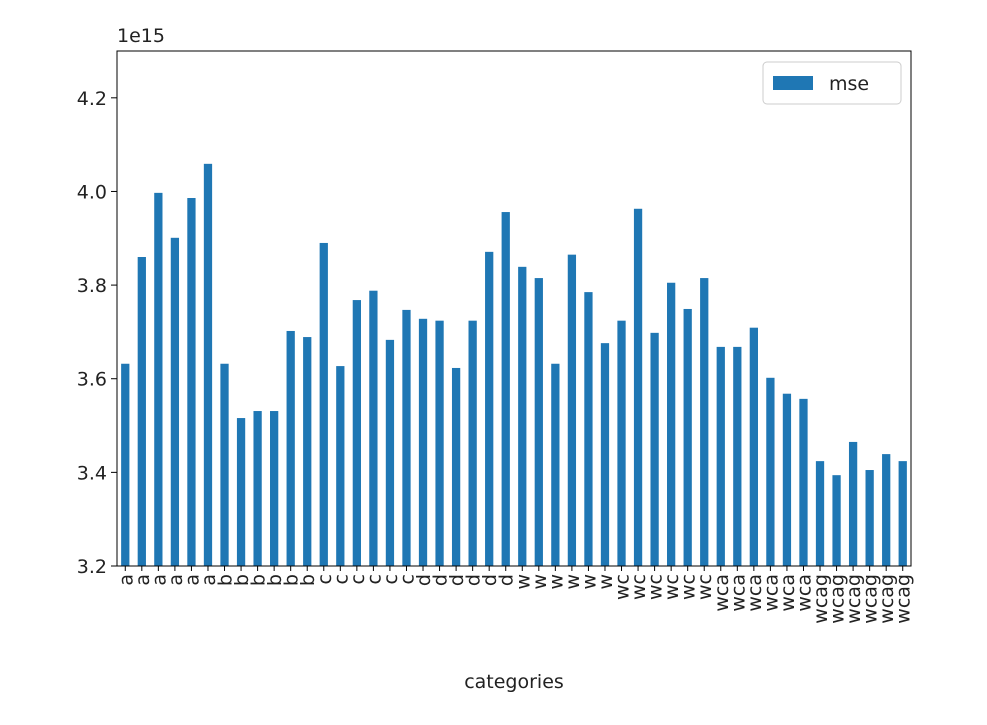 The width and height of the screenshot is (987, 725). What do you see at coordinates (92, 286) in the screenshot?
I see `y-tick-label: 3.8` at bounding box center [92, 286].